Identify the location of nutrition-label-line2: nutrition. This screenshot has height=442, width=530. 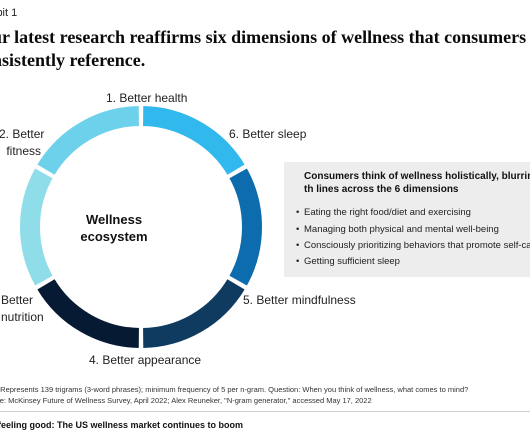
(22, 317).